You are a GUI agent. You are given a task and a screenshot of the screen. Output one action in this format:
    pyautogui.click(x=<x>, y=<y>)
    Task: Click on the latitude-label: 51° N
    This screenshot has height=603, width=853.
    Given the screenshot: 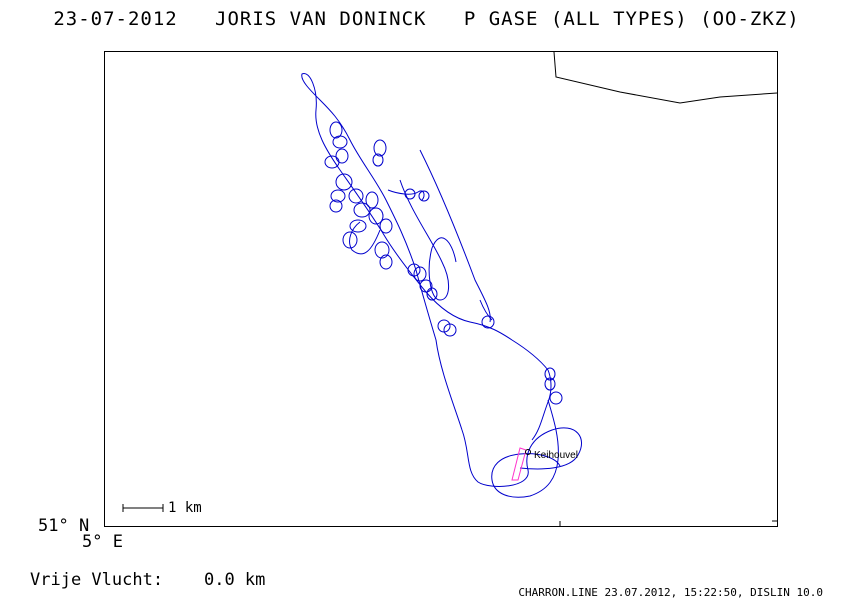 What is the action you would take?
    pyautogui.click(x=64, y=526)
    